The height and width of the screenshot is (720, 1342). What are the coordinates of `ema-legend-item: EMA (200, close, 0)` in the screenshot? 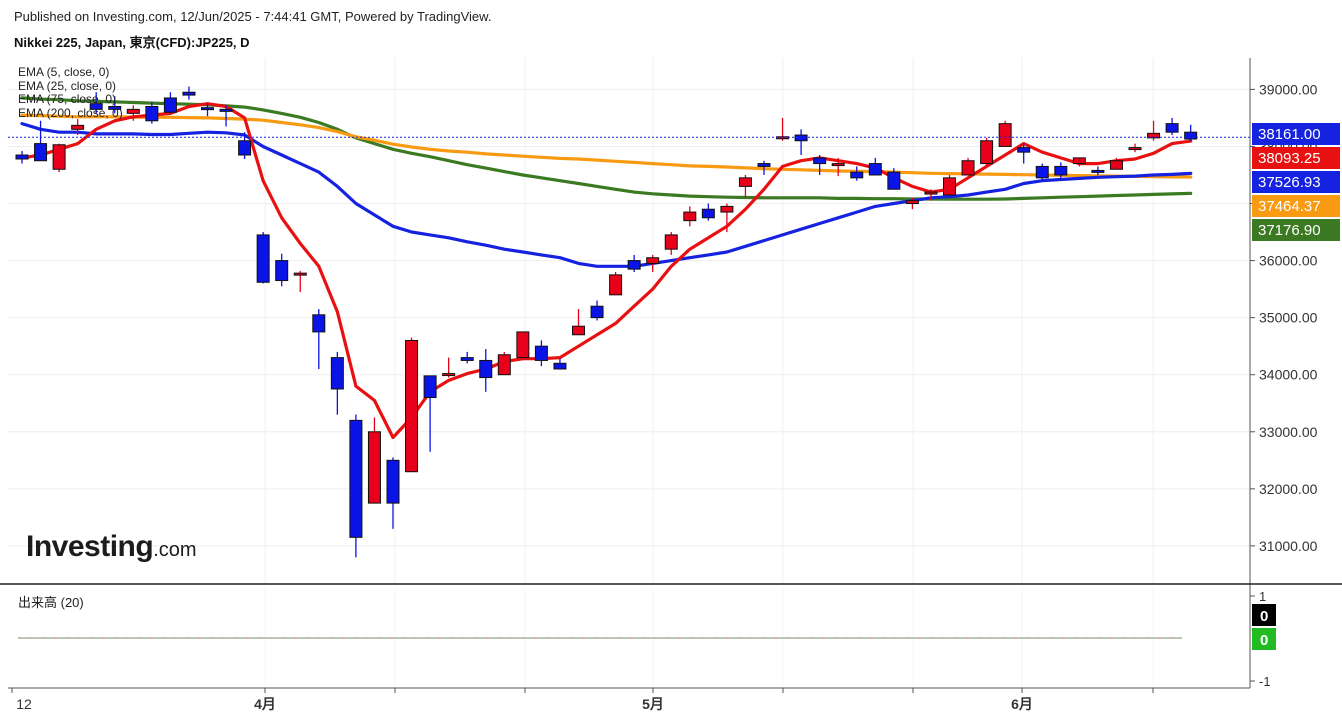 It's located at (70, 112).